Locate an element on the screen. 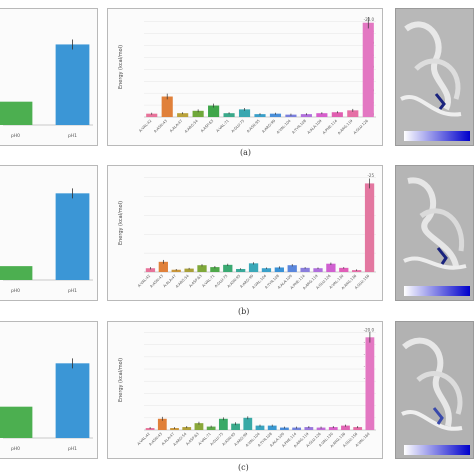  x-tick-label: A:ARG:99 is located at coordinates (268, 125).